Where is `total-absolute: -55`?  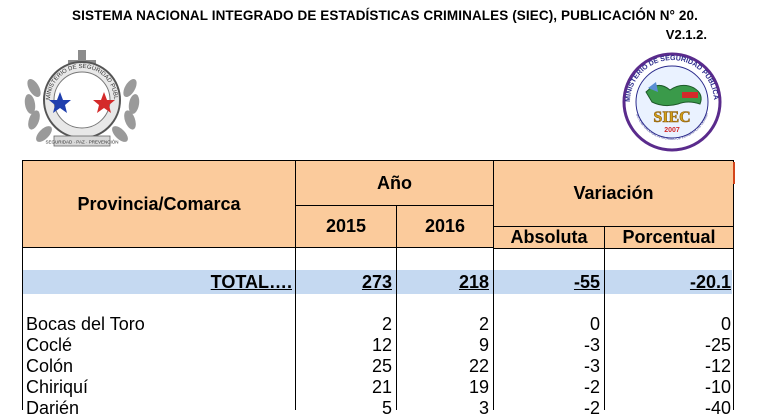
total-absolute: -55 is located at coordinates (586, 282).